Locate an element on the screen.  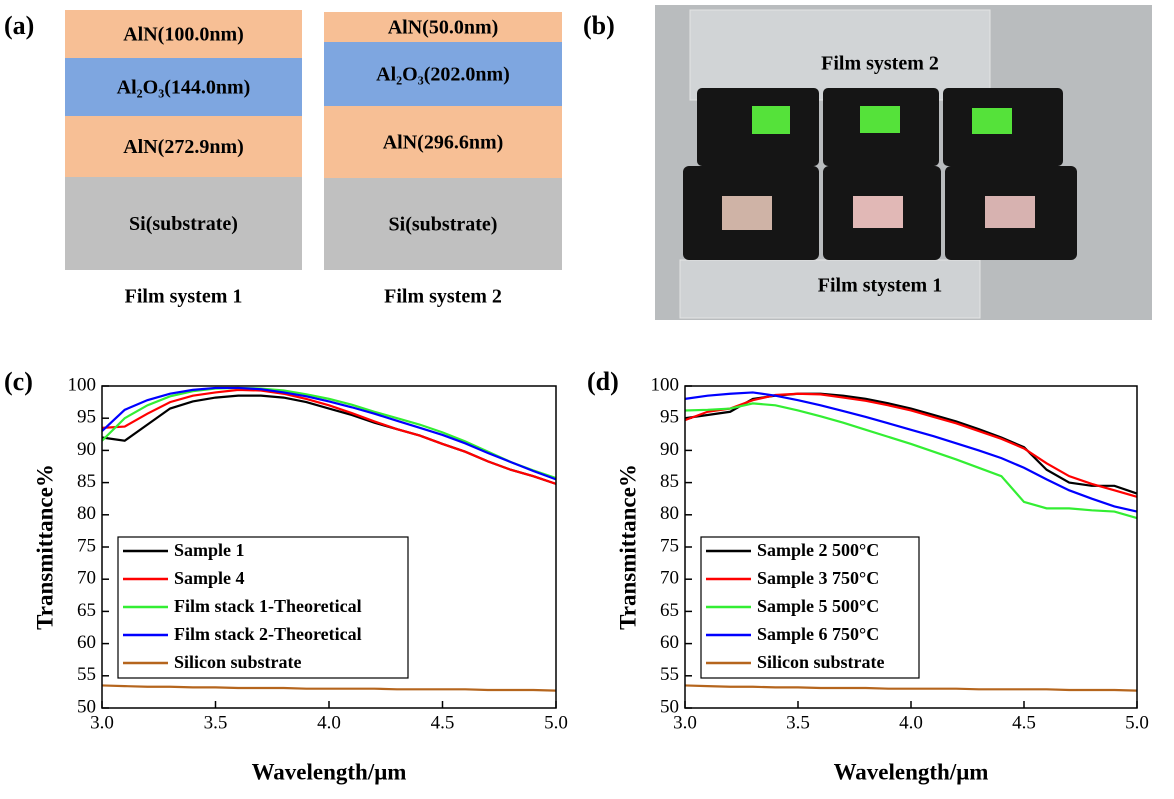
legend-box is located at coordinates (810, 607).